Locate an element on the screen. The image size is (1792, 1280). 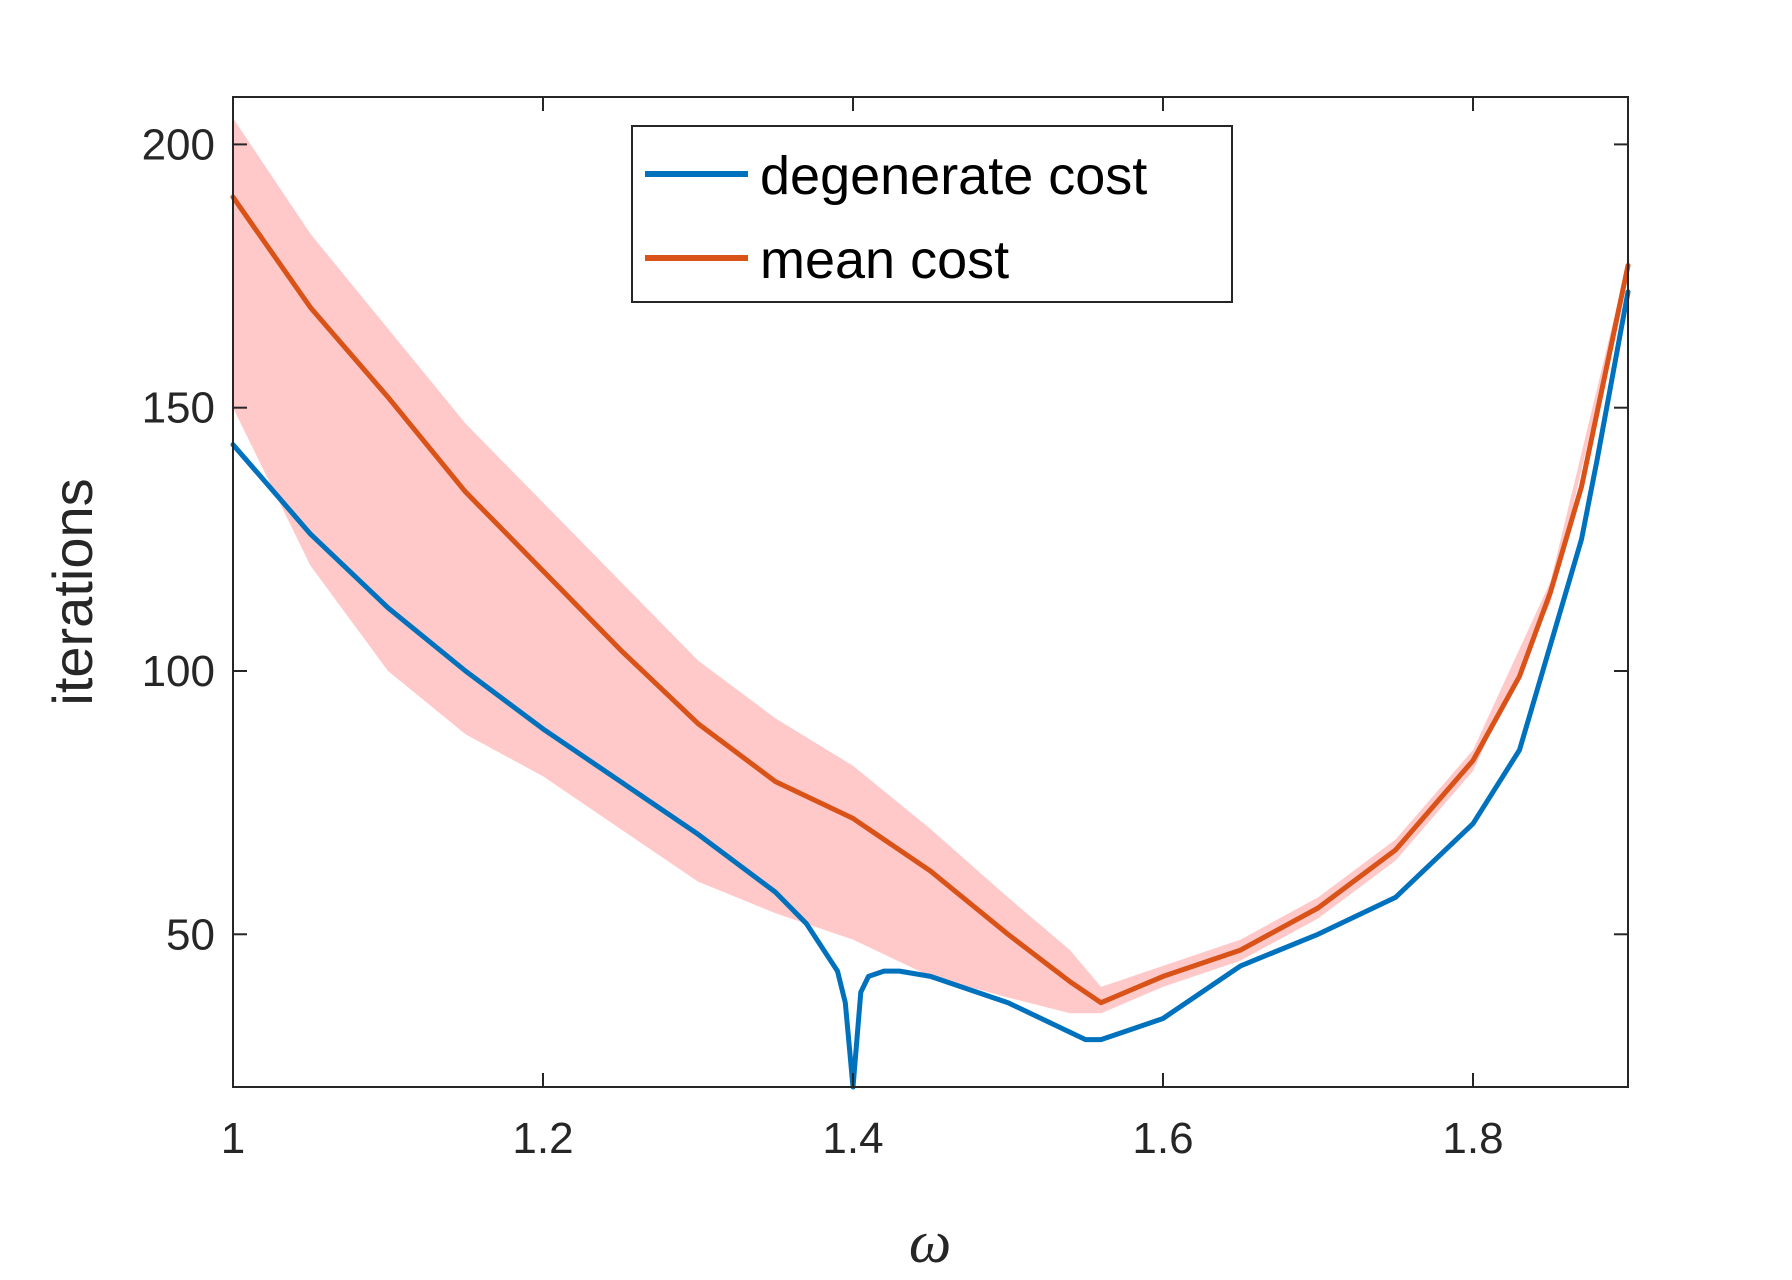
legend-label-degenerate-cost: degenerate cost is located at coordinates (953, 176).